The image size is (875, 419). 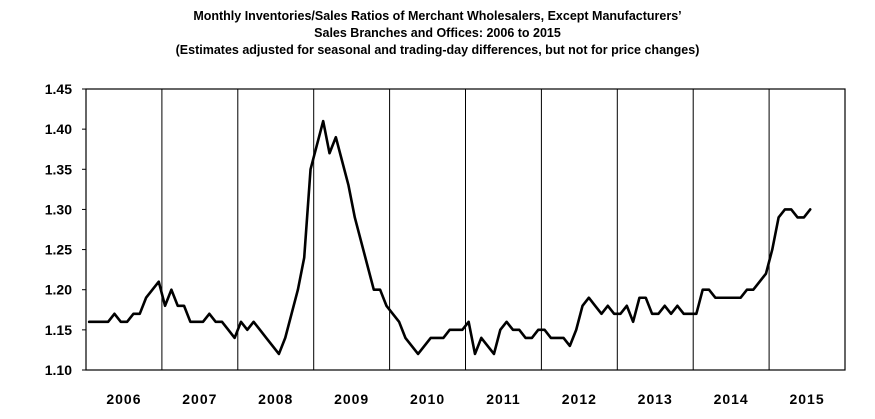 What do you see at coordinates (579, 399) in the screenshot?
I see `x-year-label: 2012` at bounding box center [579, 399].